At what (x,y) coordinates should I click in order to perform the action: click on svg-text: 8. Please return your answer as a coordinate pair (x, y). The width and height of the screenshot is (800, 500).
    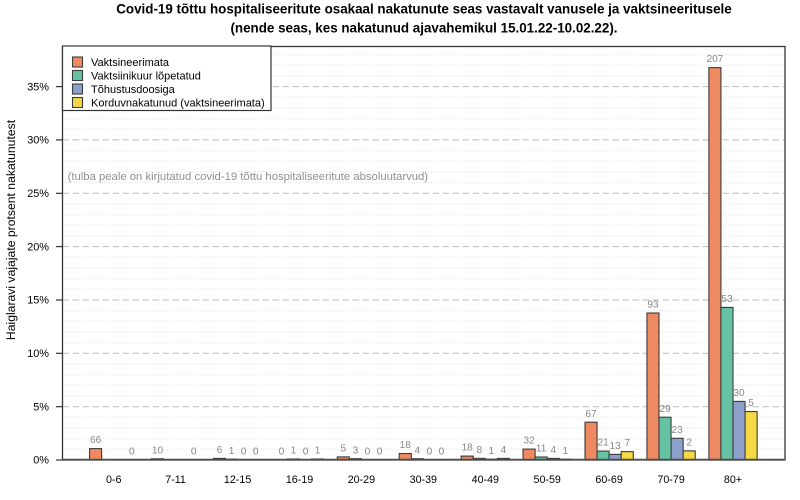
    Looking at the image, I should click on (479, 450).